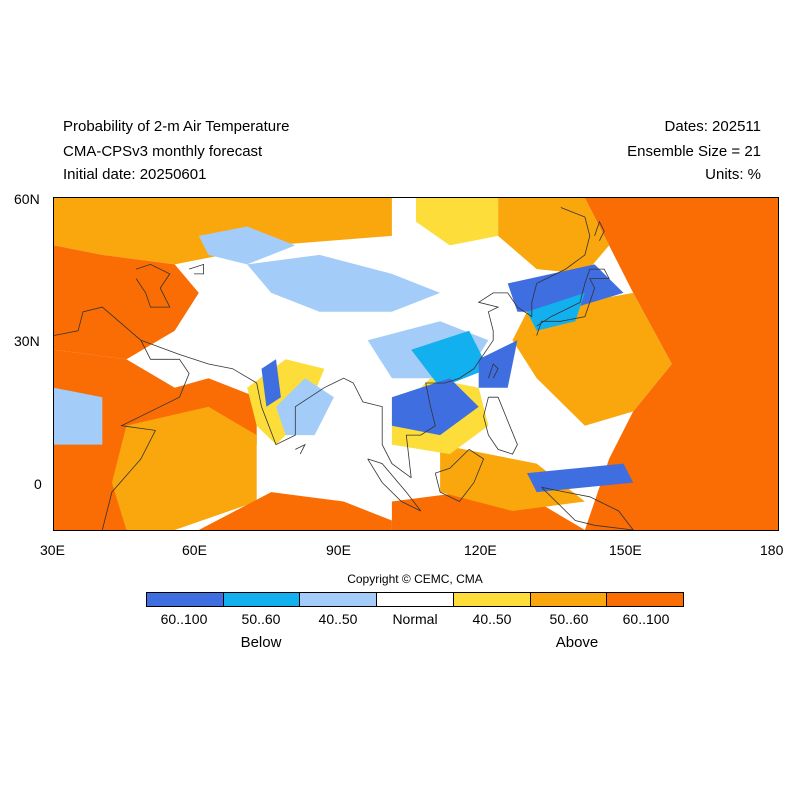 The width and height of the screenshot is (800, 800). What do you see at coordinates (577, 642) in the screenshot?
I see `legend-above-label: Above` at bounding box center [577, 642].